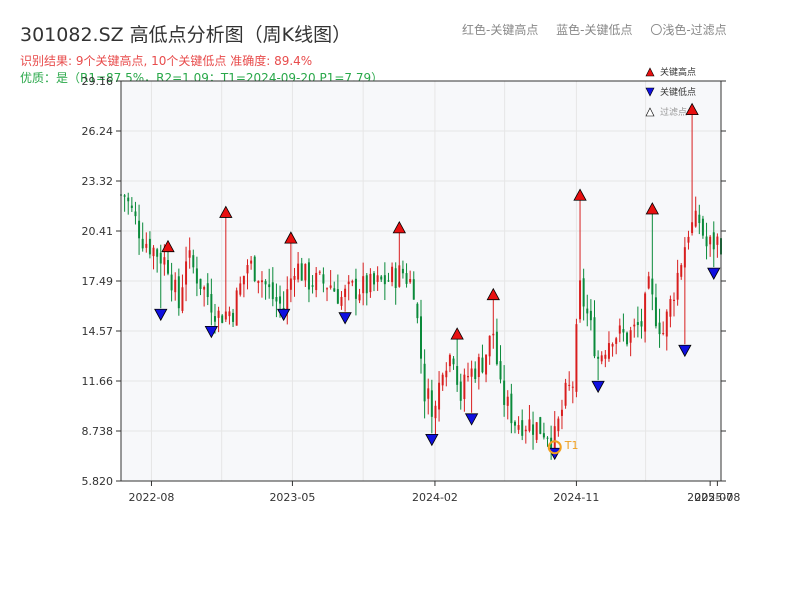 The width and height of the screenshot is (800, 600). What do you see at coordinates (292, 497) in the screenshot?
I see `x-tick-label: 2023-05` at bounding box center [292, 497].